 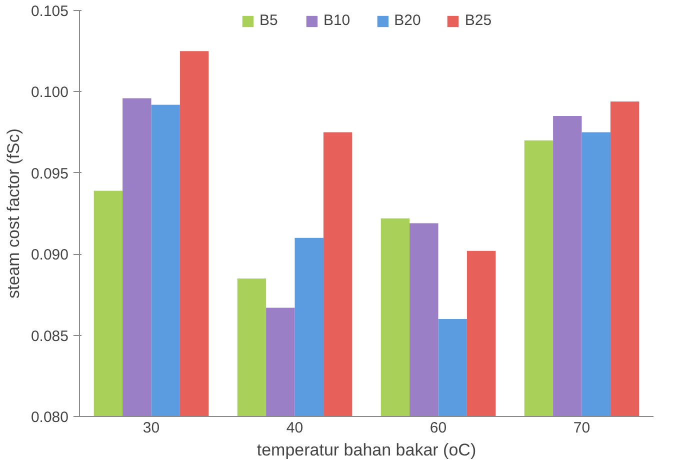 What do you see at coordinates (49, 255) in the screenshot?
I see `y-tick-label: 0.090` at bounding box center [49, 255].